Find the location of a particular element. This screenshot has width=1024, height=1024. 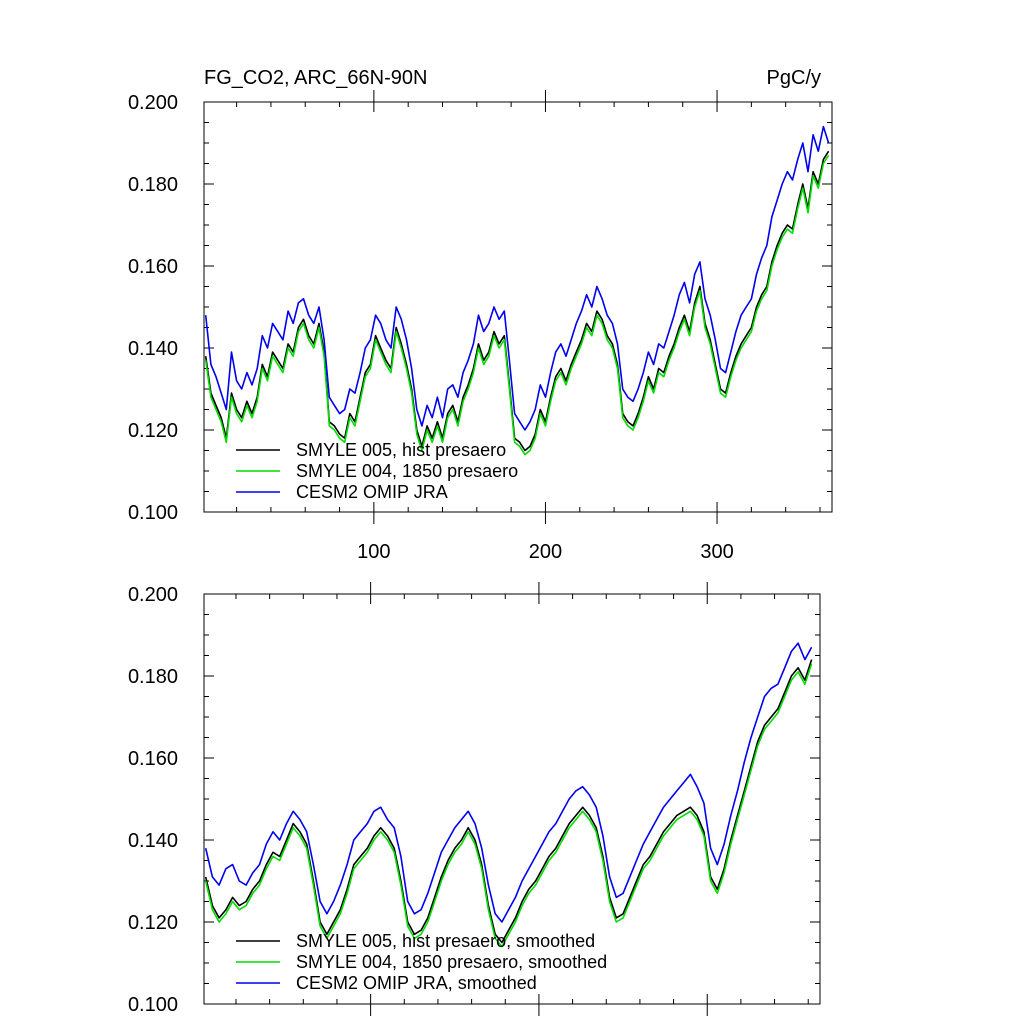

legend-label-3: CESM2 OMIP JRA, smoothed is located at coordinates (416, 983).